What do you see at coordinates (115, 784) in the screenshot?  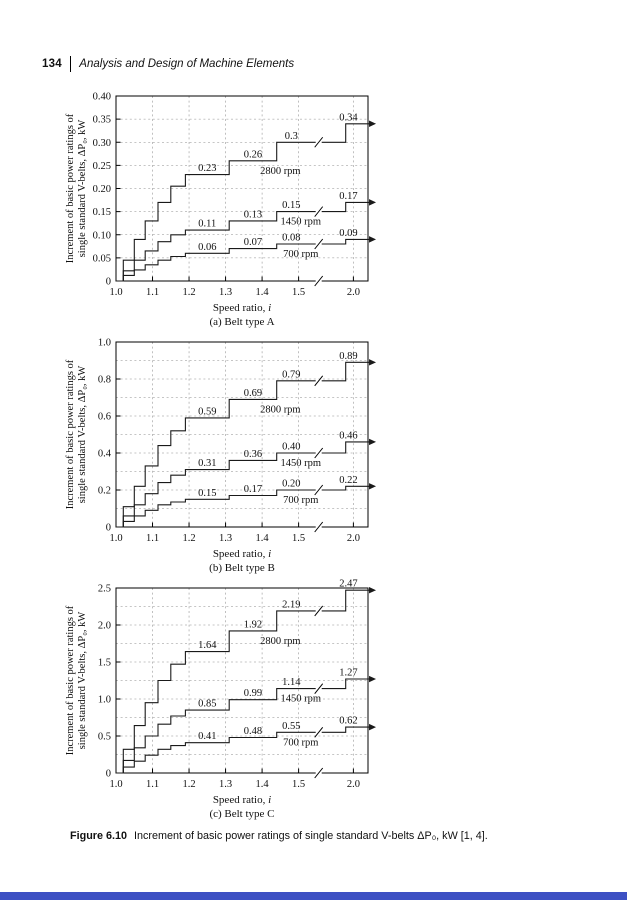 I see `x-tick-label: 1.0` at bounding box center [115, 784].